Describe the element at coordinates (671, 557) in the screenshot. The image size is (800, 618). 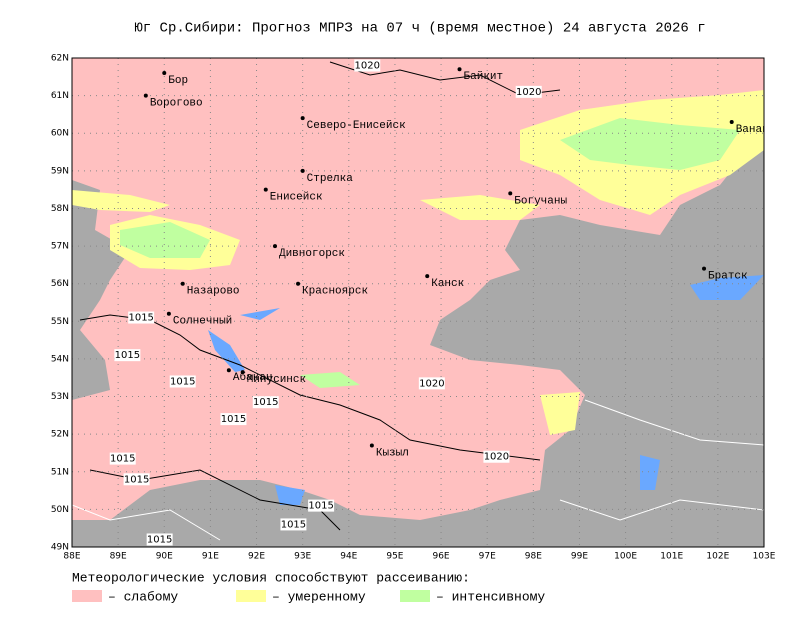
I see `lon-tick-label: 101E` at that location.